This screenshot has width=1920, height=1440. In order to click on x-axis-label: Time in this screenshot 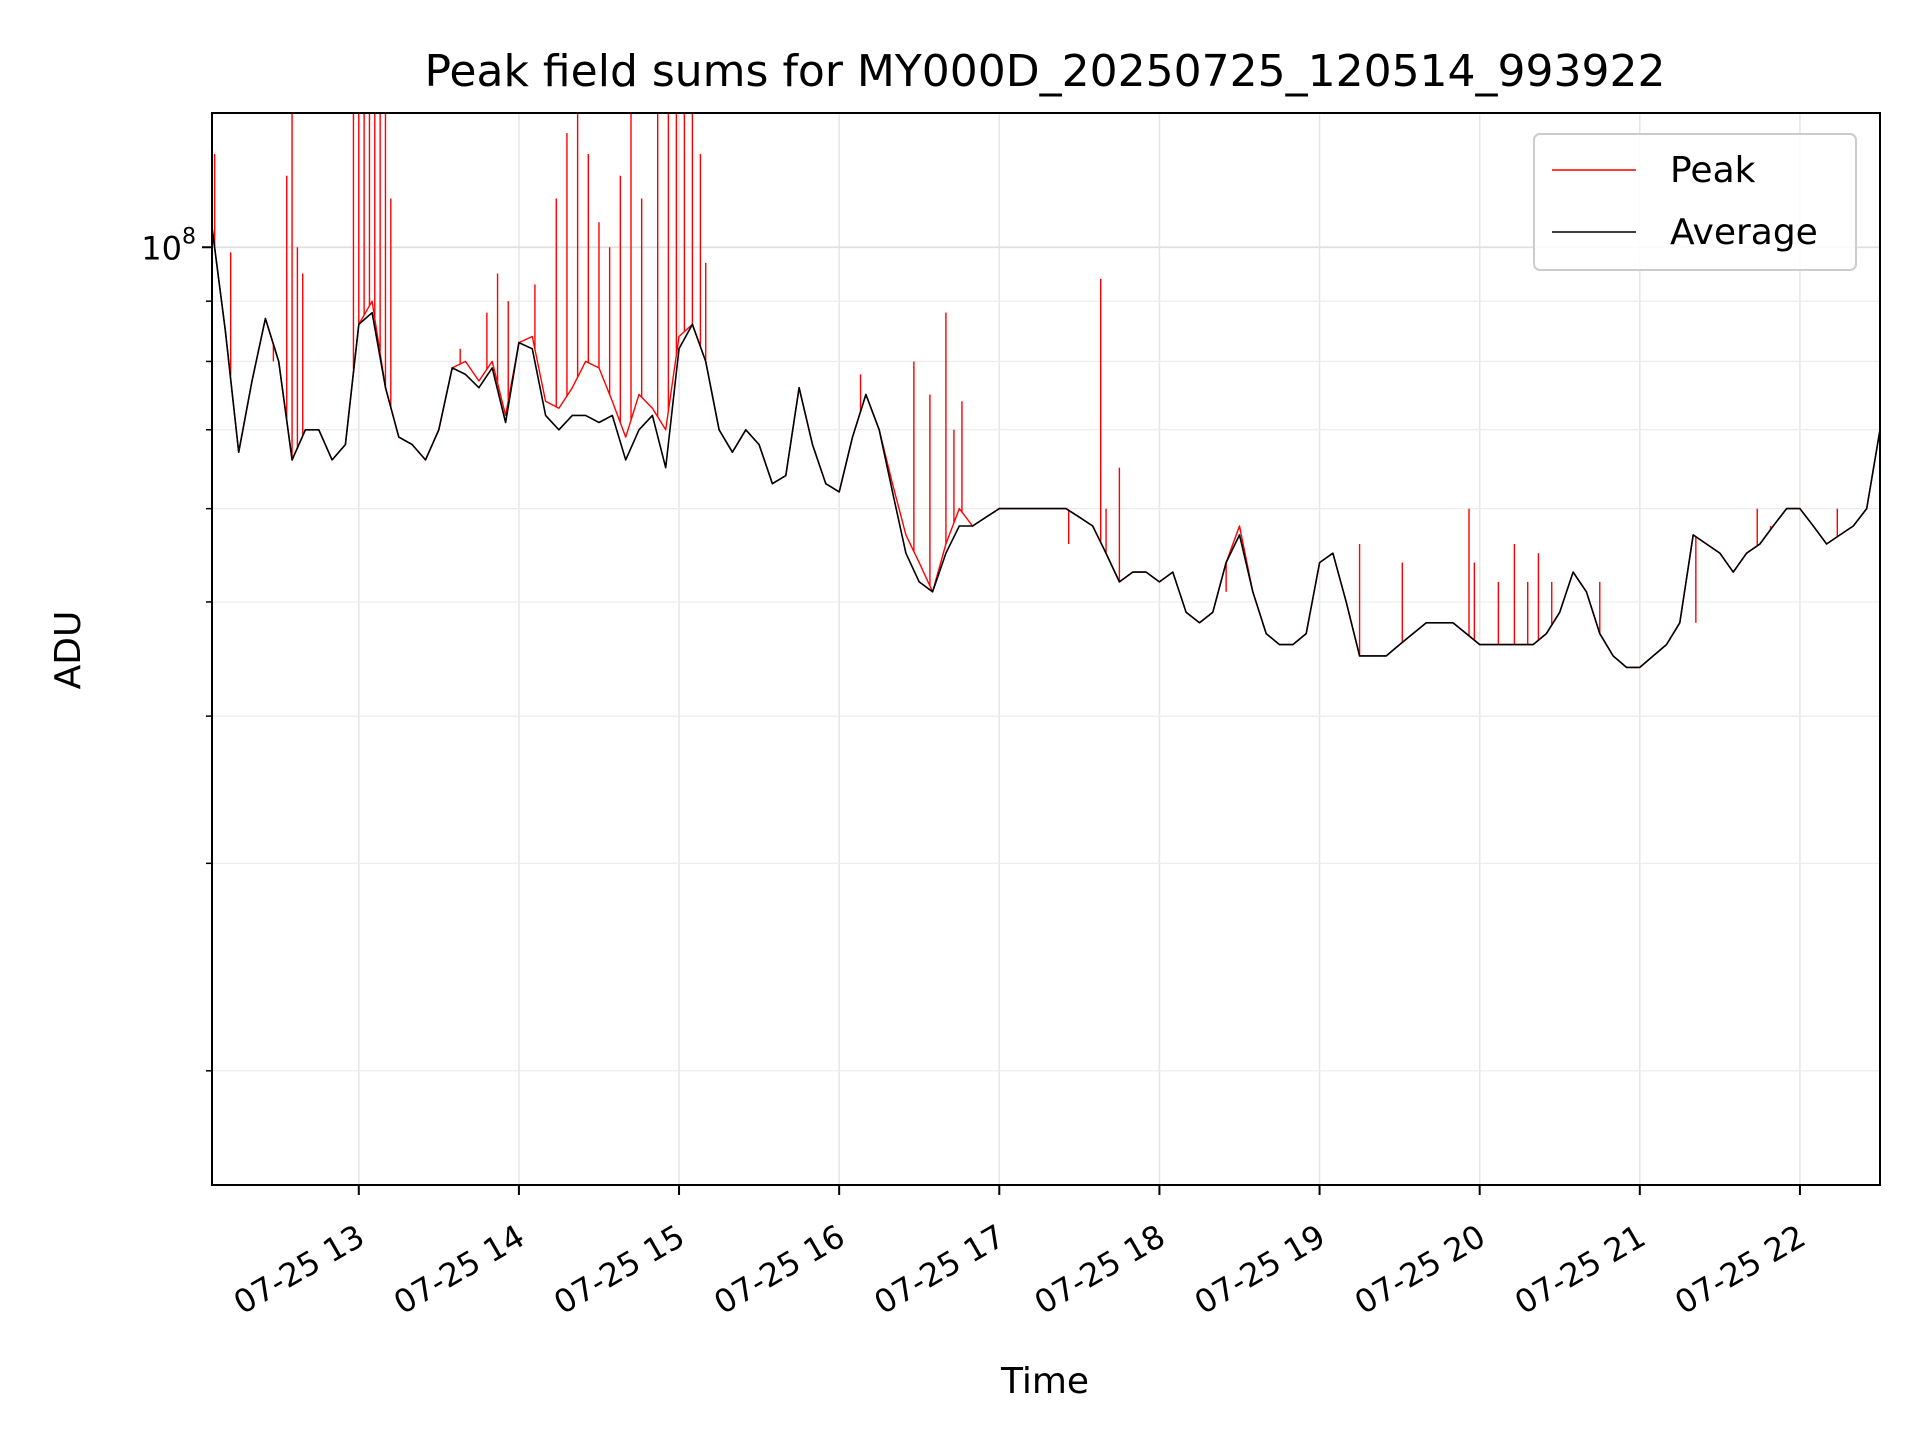, I will do `click(1044, 1381)`.